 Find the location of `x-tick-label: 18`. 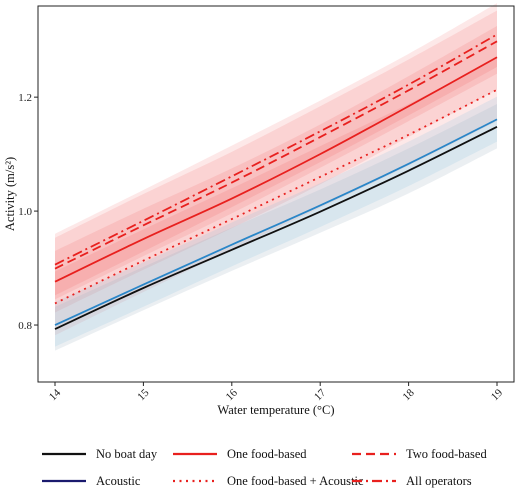

x-tick-label: 18 is located at coordinates (408, 395).